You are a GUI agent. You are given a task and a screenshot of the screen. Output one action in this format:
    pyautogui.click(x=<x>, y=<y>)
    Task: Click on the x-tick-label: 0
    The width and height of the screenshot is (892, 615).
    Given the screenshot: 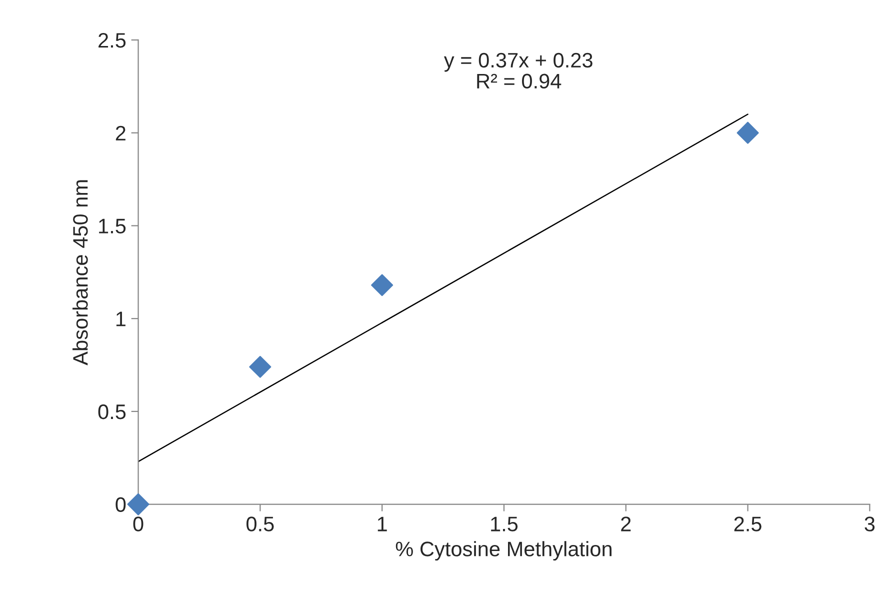 What is the action you would take?
    pyautogui.click(x=138, y=524)
    